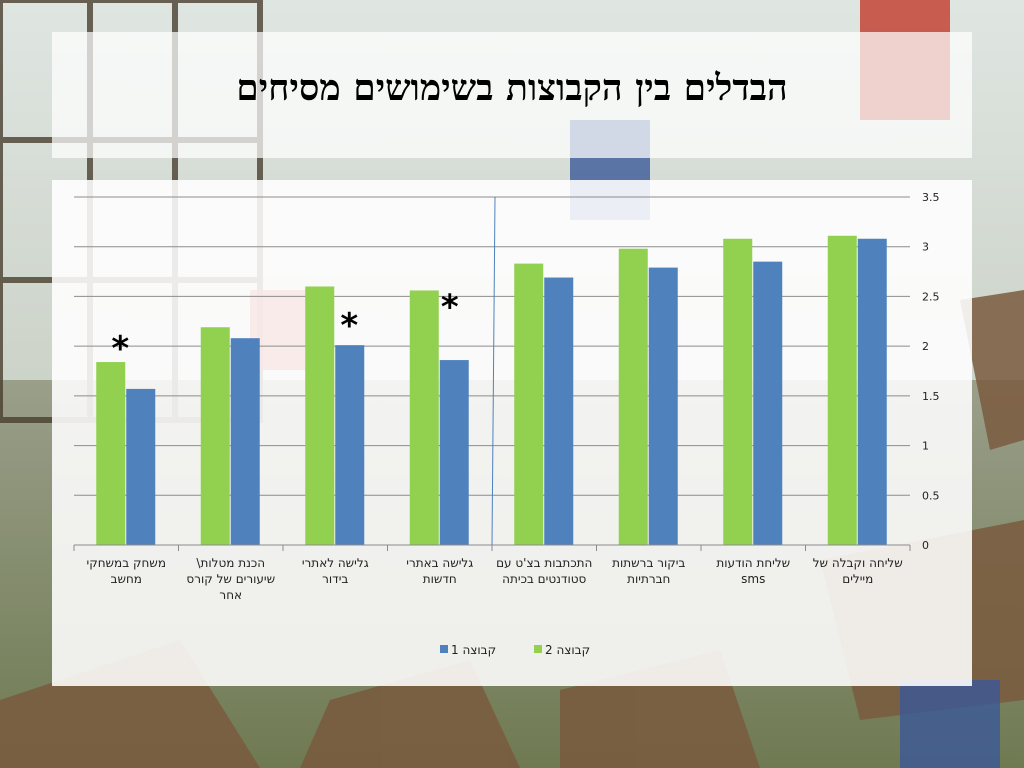 The width and height of the screenshot is (1024, 768). I want to click on x-category-label: sms, so click(753, 579).